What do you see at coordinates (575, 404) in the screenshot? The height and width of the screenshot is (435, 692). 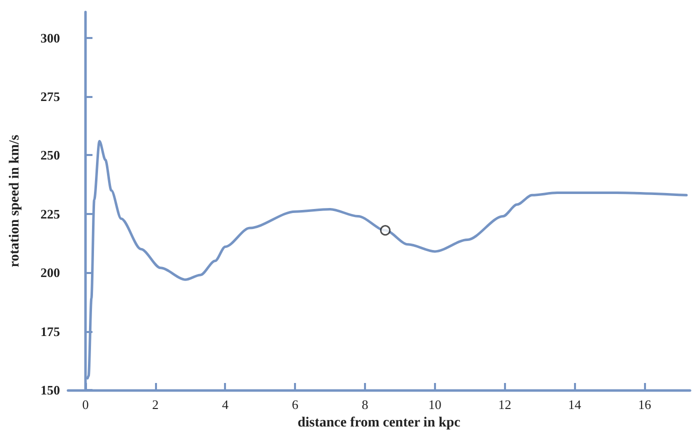 I see `x-tick-label: 14` at bounding box center [575, 404].